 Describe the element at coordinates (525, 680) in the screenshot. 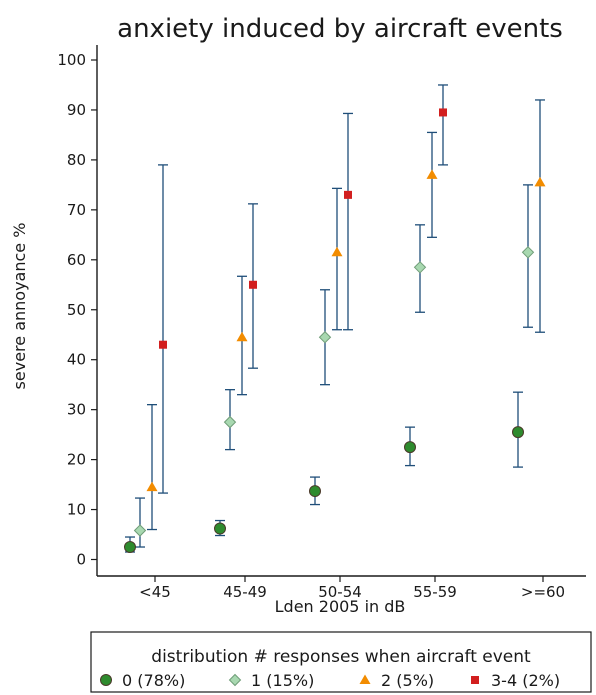

I see `legend-label: 3-4 (2%)` at that location.